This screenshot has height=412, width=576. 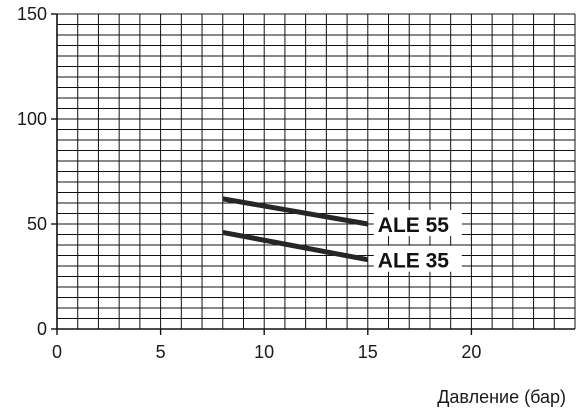 What do you see at coordinates (161, 352) in the screenshot?
I see `x-tick-label: 5` at bounding box center [161, 352].